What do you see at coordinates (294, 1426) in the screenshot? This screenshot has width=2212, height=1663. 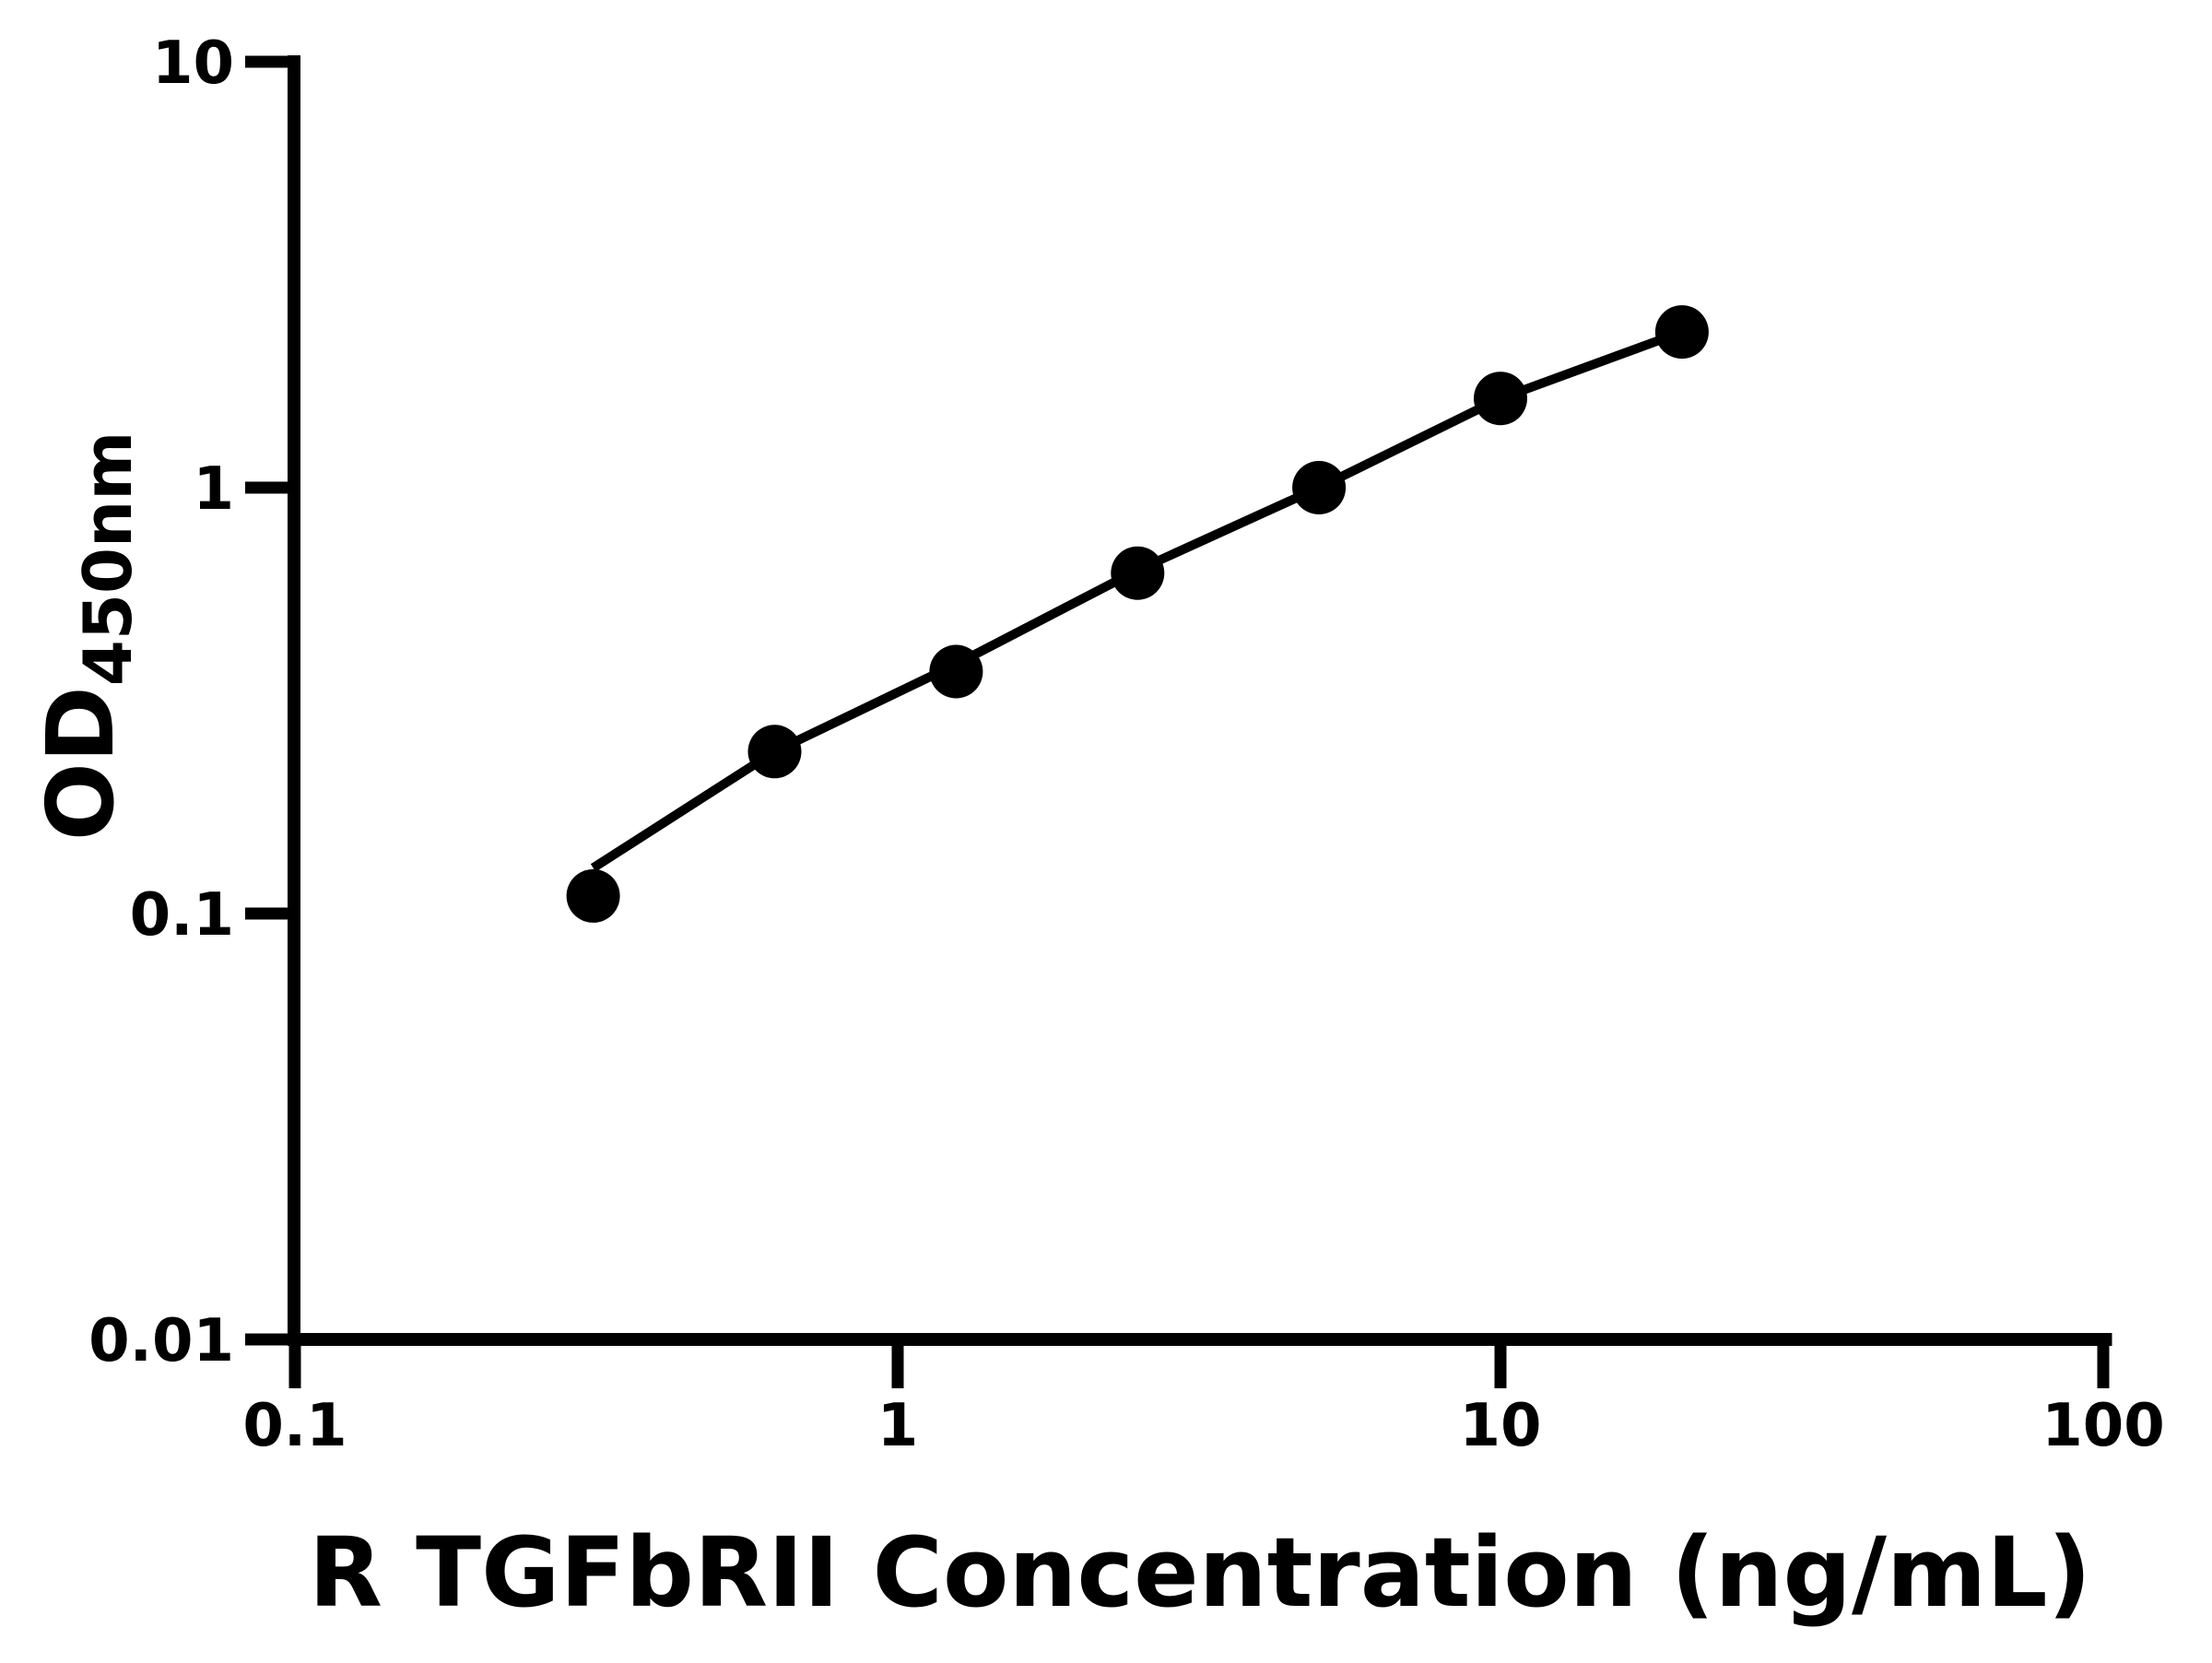 I see `x-tick-label: 0.1` at bounding box center [294, 1426].